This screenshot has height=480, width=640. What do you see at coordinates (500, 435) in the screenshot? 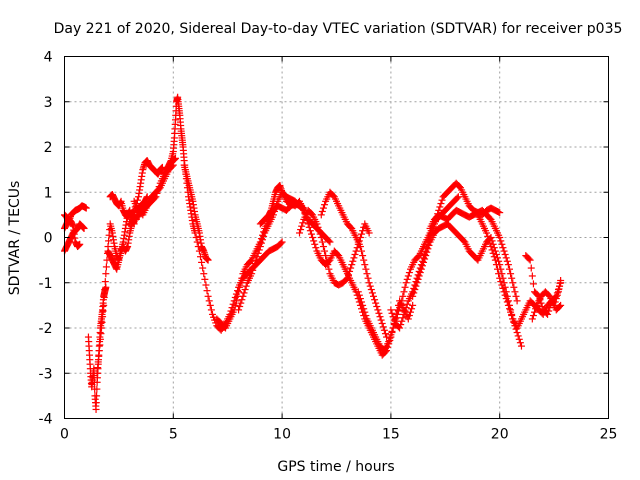
I see `x-tick-label: 20` at bounding box center [500, 435].